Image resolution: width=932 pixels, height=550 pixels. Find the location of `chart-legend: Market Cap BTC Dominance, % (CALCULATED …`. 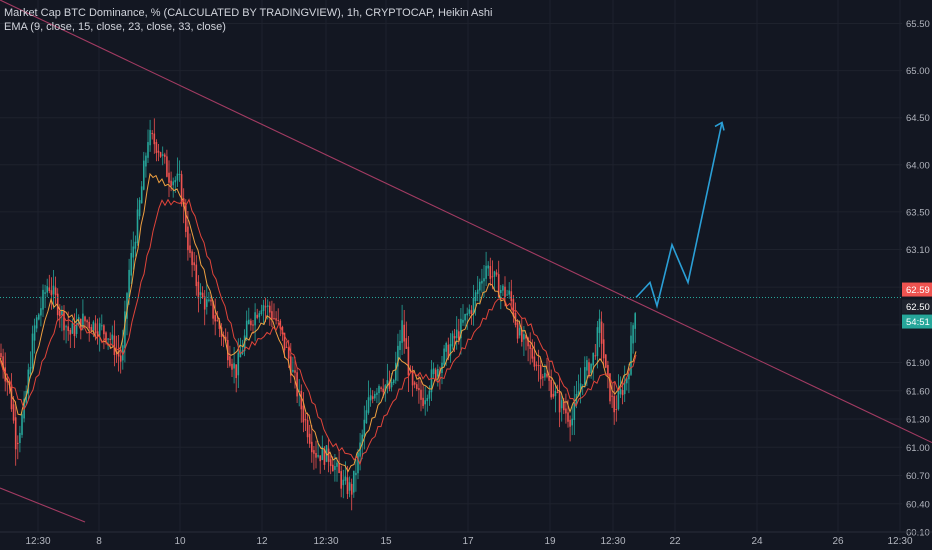

chart-legend: Market Cap BTC Dominance, % (CALCULATED … is located at coordinates (248, 20).